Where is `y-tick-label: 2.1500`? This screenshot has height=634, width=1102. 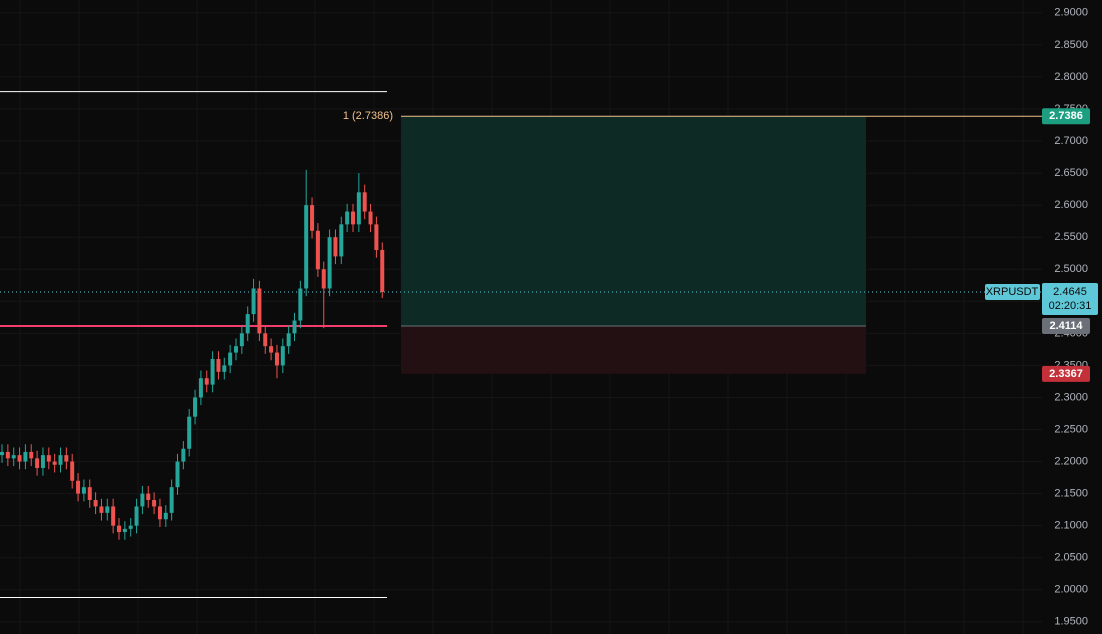 y-tick-label: 2.1500 is located at coordinates (1071, 494).